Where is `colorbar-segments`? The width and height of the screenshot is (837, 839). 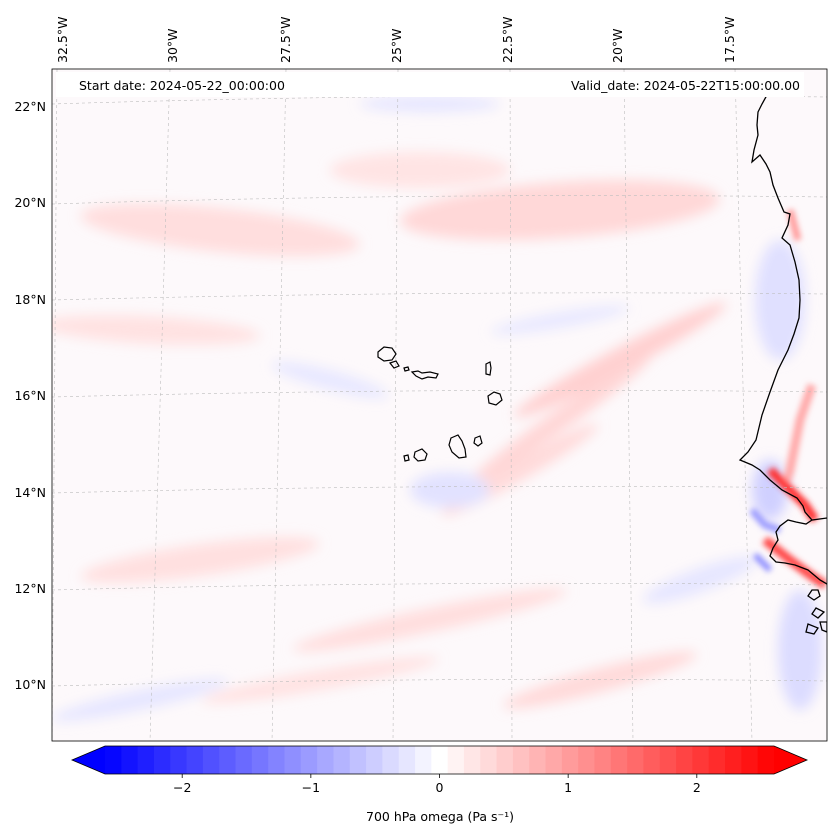 colorbar-segments is located at coordinates (440, 760).